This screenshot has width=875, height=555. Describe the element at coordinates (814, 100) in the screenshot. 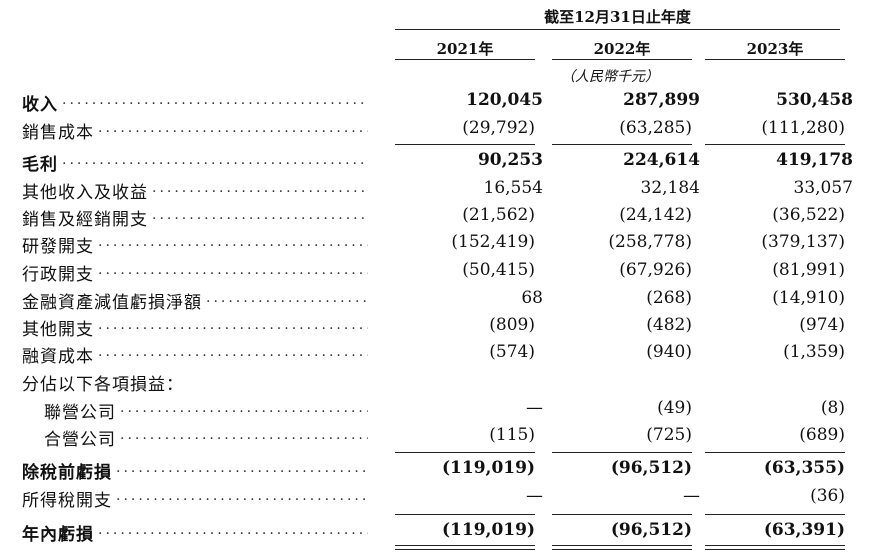

I see `cell-value: 530,458` at that location.